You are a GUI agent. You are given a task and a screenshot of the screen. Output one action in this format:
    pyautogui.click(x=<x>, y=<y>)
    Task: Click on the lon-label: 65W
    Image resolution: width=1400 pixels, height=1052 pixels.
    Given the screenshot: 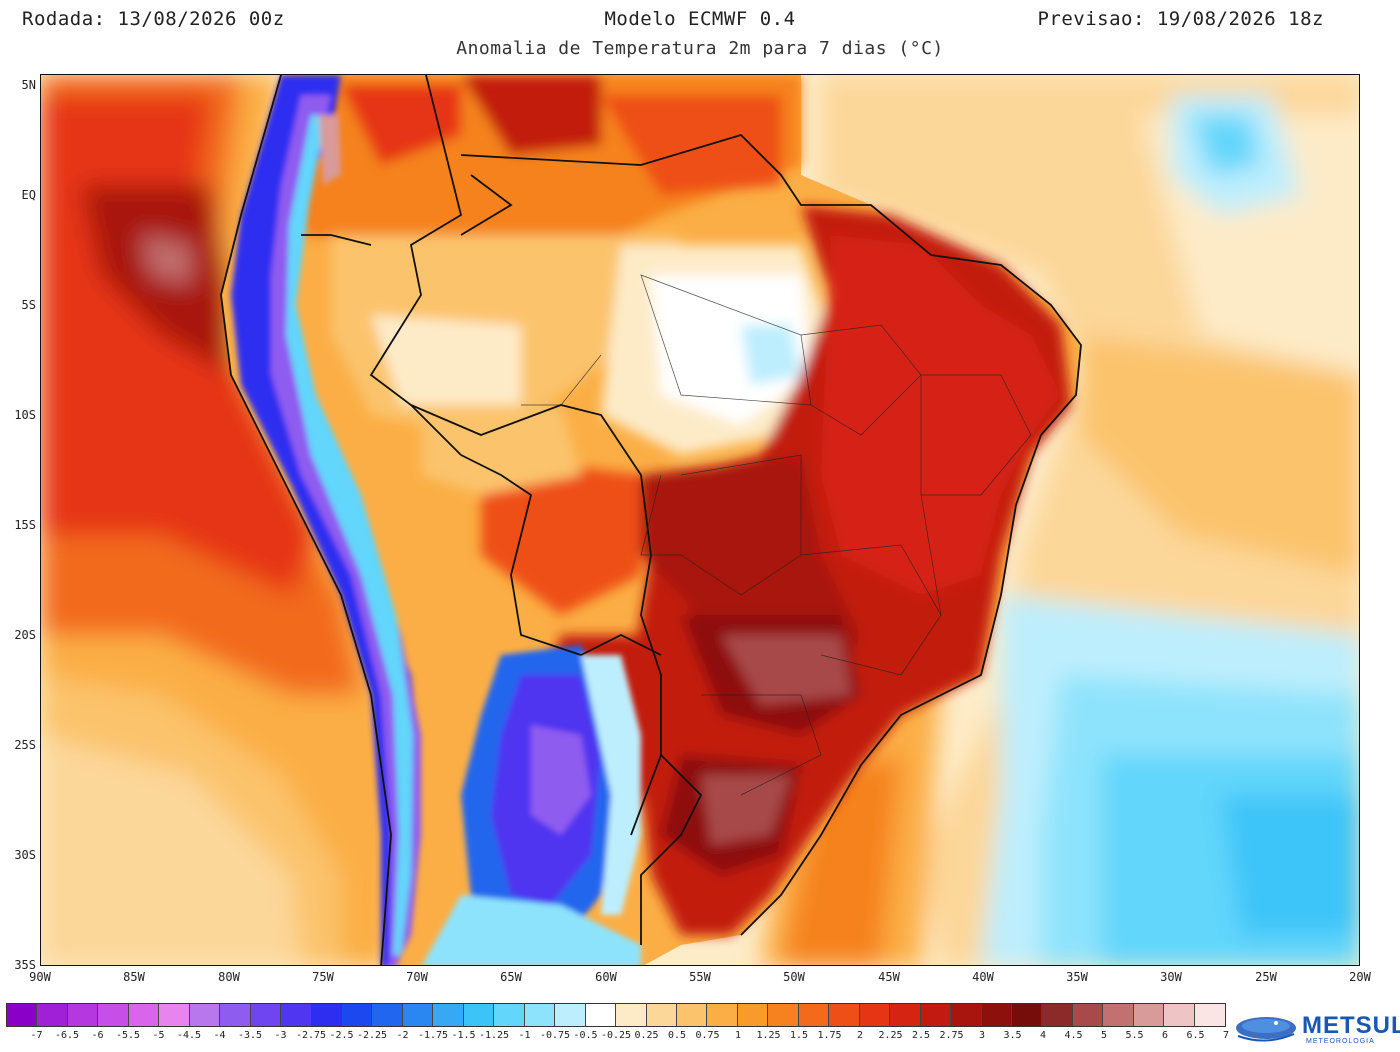 What is the action you would take?
    pyautogui.click(x=511, y=977)
    